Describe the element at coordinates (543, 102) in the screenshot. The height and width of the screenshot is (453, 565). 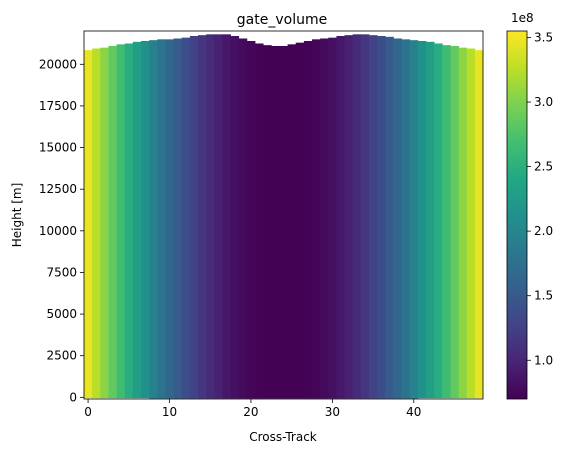
I see `colorbar-tick-label: 3.0` at that location.